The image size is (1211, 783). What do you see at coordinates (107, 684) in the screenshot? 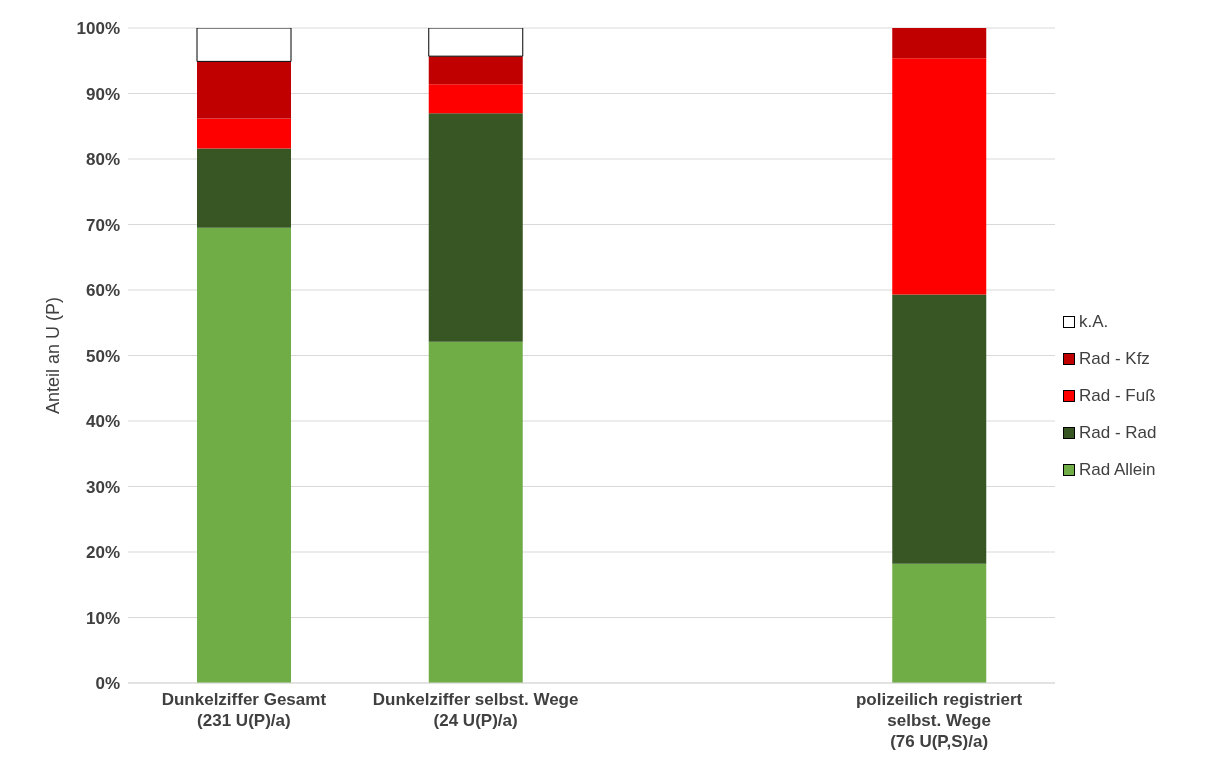
I see `y-tick-label: 0%` at bounding box center [107, 684].